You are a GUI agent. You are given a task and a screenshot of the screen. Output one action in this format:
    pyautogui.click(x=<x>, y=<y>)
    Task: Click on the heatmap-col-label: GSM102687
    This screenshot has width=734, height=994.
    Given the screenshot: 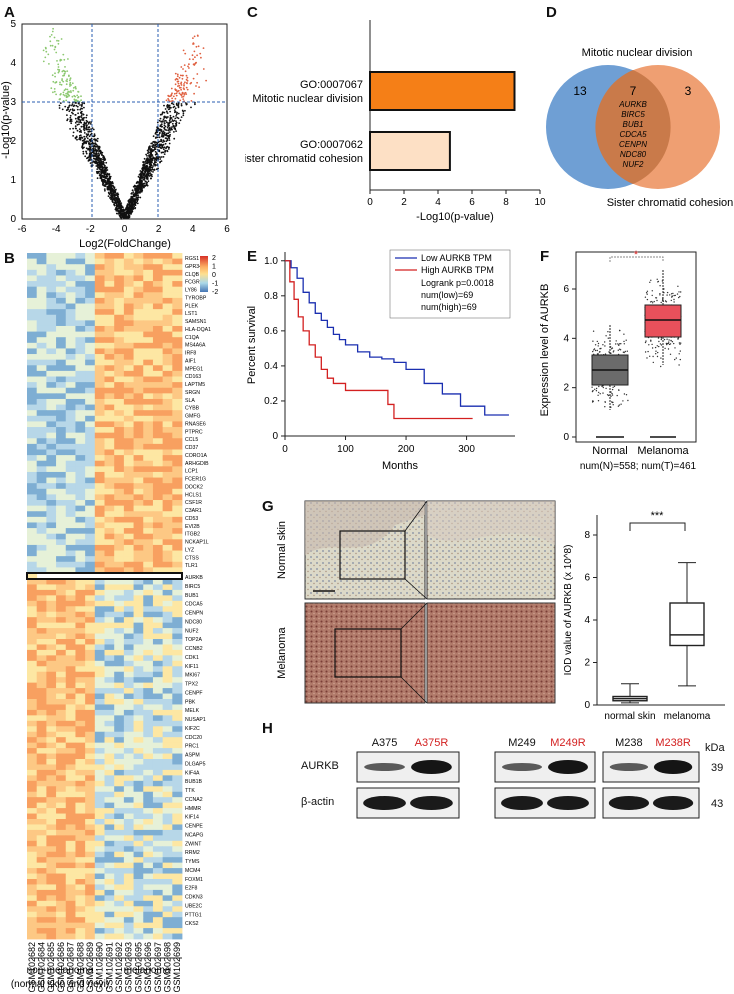 What is the action you would take?
    pyautogui.click(x=71, y=967)
    